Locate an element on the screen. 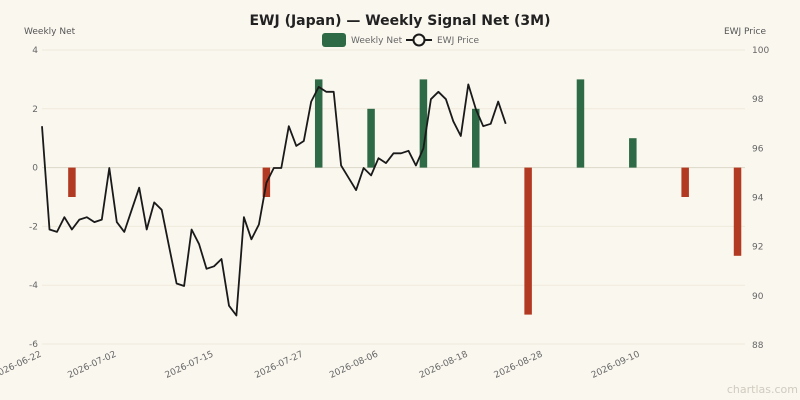  legend-label-weekly-net: Weekly Net is located at coordinates (377, 41).